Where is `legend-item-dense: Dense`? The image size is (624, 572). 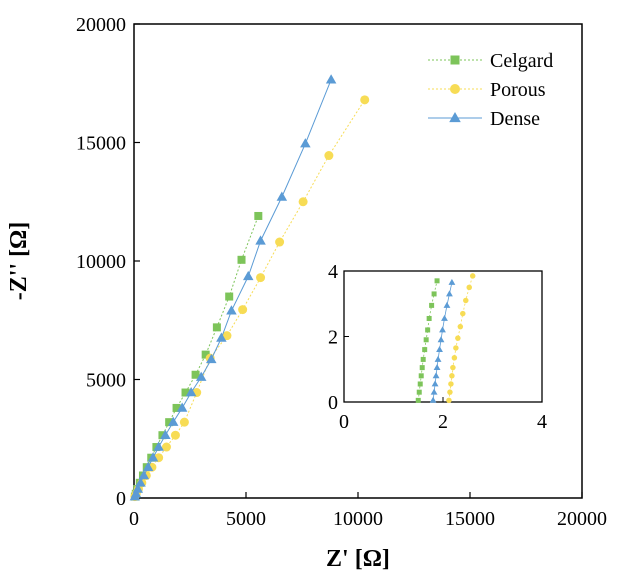 legend-item-dense: Dense is located at coordinates (484, 119).